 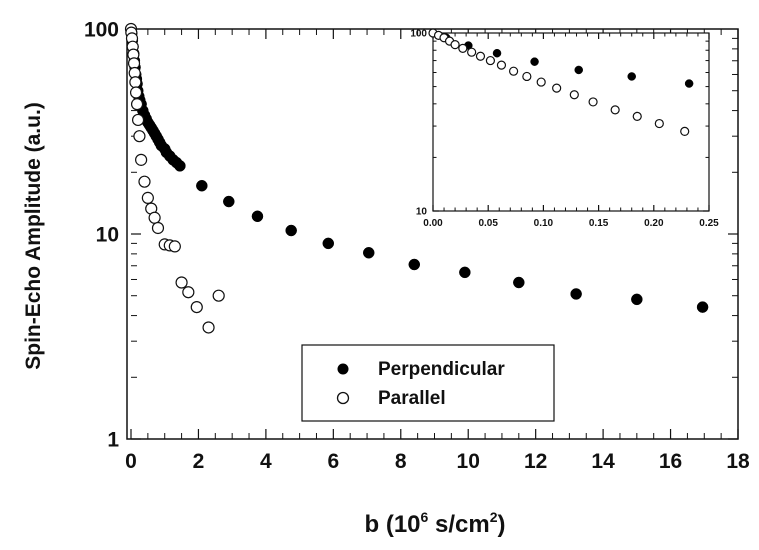 I want to click on legend-label-perpendicular: Perpendicular, so click(x=441, y=369).